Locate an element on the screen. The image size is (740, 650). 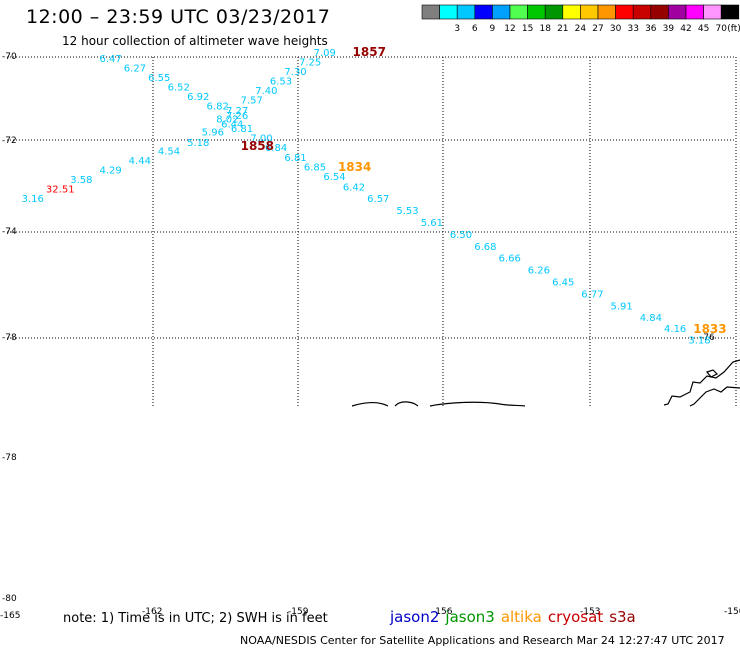
wave-height-label: 3.16 is located at coordinates (33, 199).